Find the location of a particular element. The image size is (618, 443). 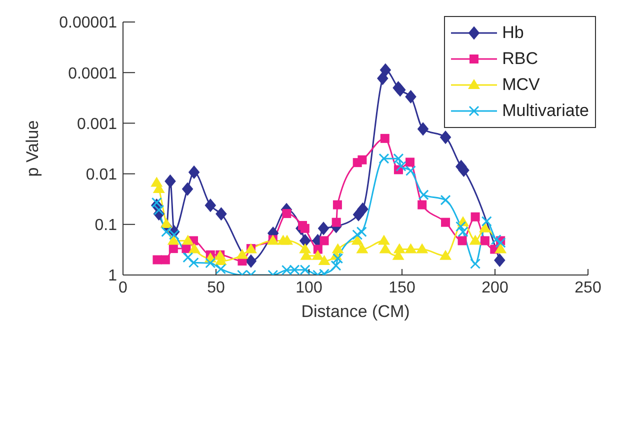

y-tick-label: 1 is located at coordinates (113, 276).